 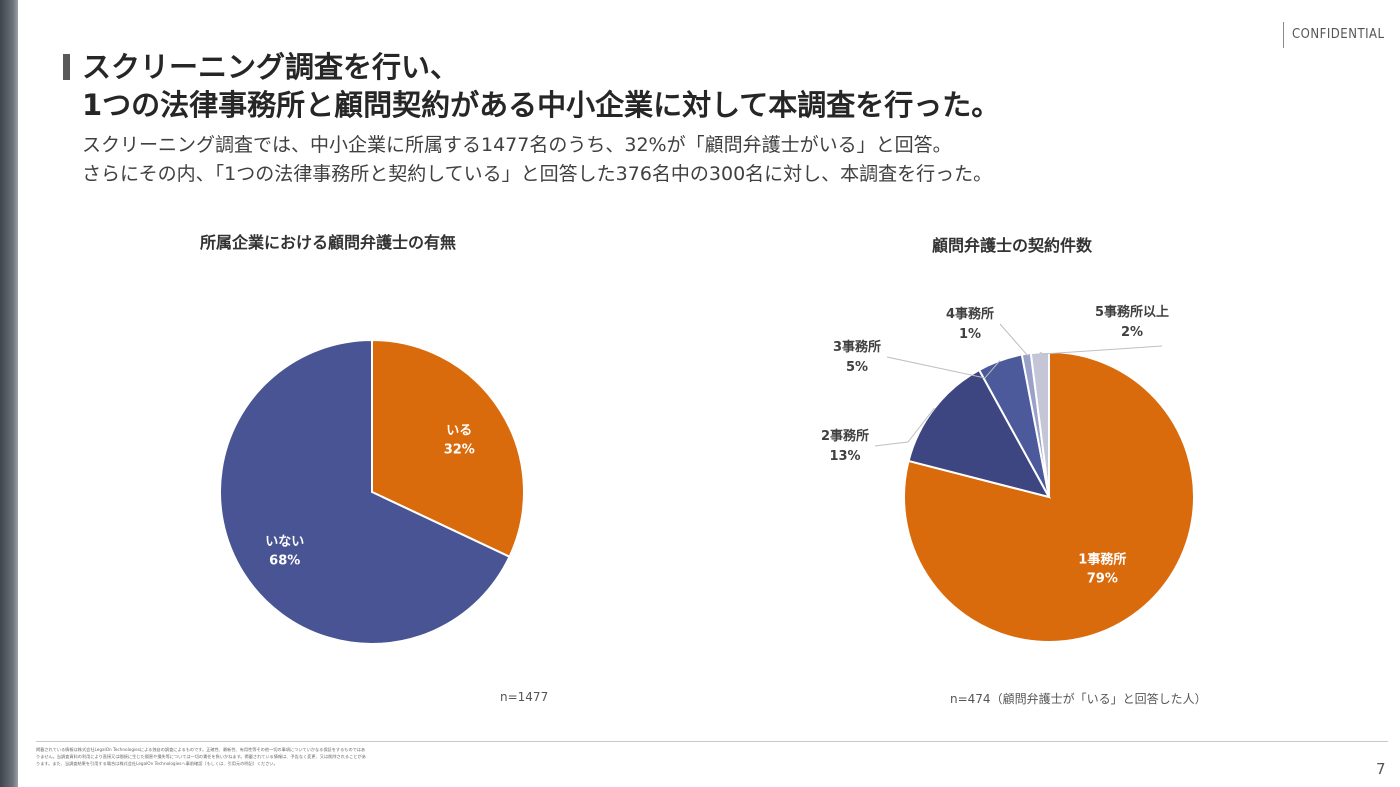 What do you see at coordinates (1132, 332) in the screenshot?
I see `chart2-slice-value-5: 2%` at bounding box center [1132, 332].